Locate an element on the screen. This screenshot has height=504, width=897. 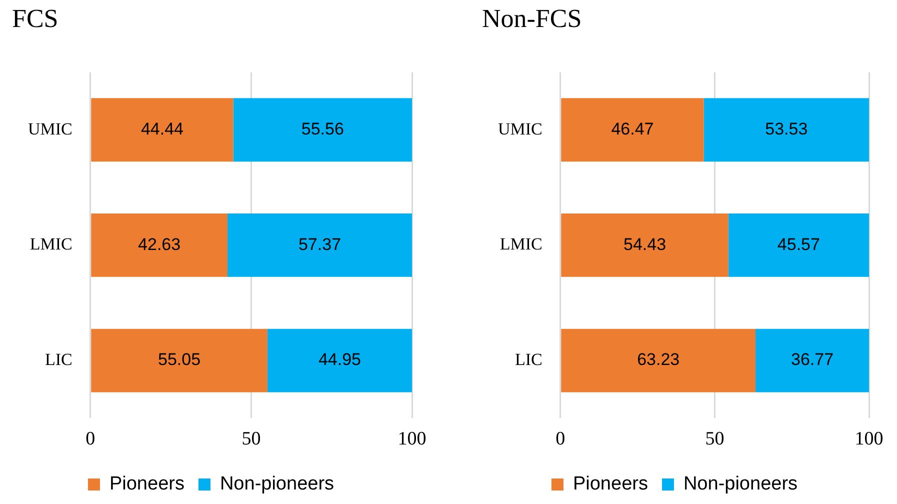
data-label: 53.53 is located at coordinates (786, 129).